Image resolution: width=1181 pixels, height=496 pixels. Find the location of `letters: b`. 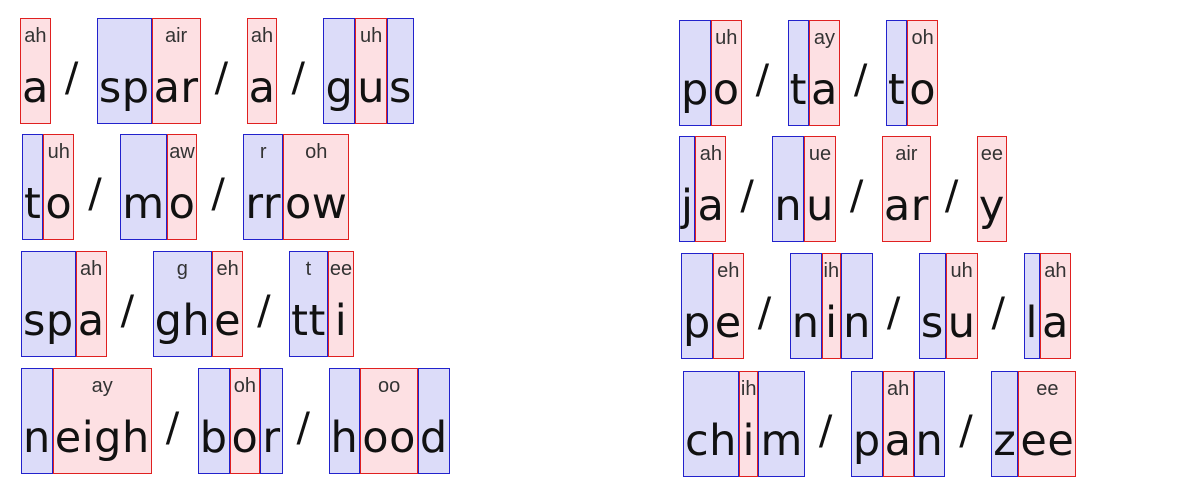

letters: b is located at coordinates (213, 438).